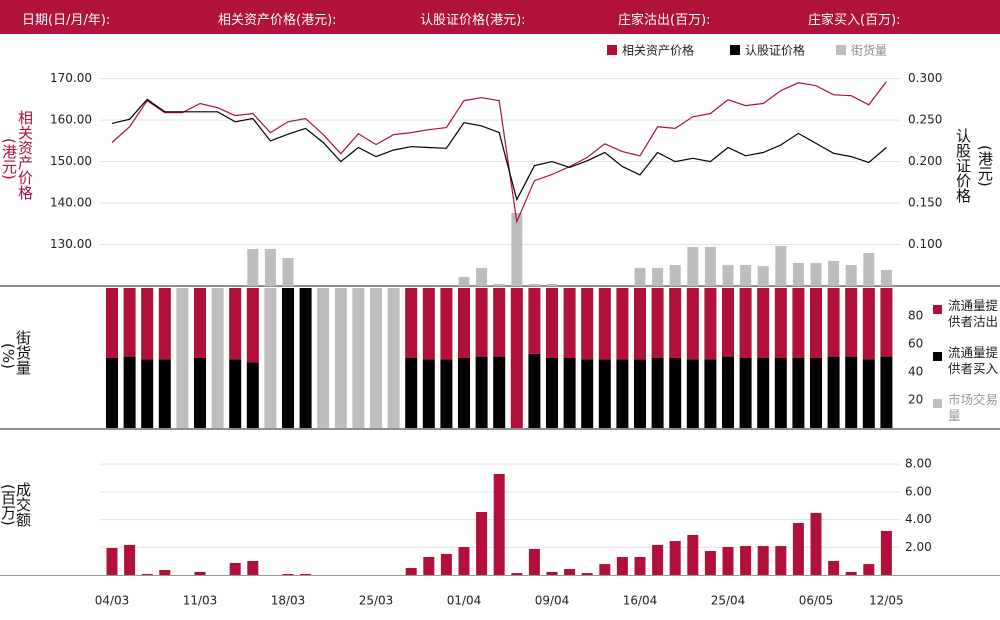 This screenshot has height=620, width=1000. What do you see at coordinates (925, 161) in the screenshot?
I see `y2-tick-label: 0.200` at bounding box center [925, 161].